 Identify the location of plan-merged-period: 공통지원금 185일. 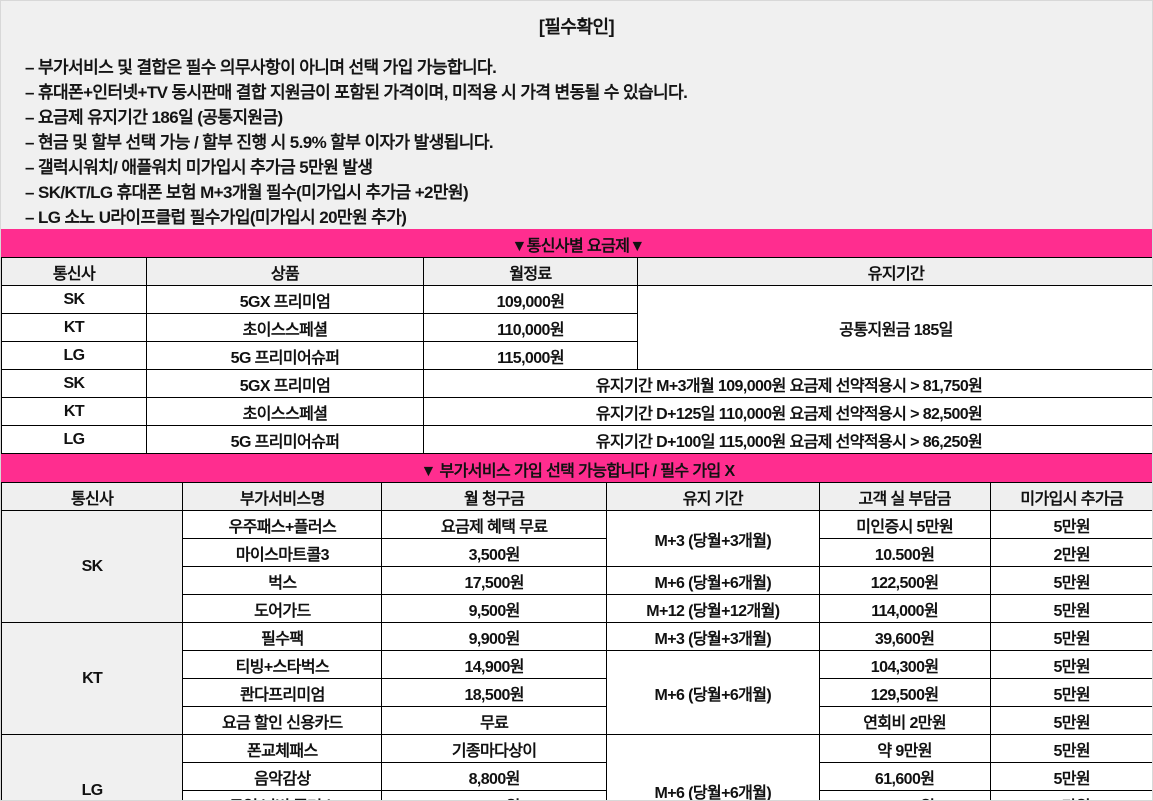
(894, 327).